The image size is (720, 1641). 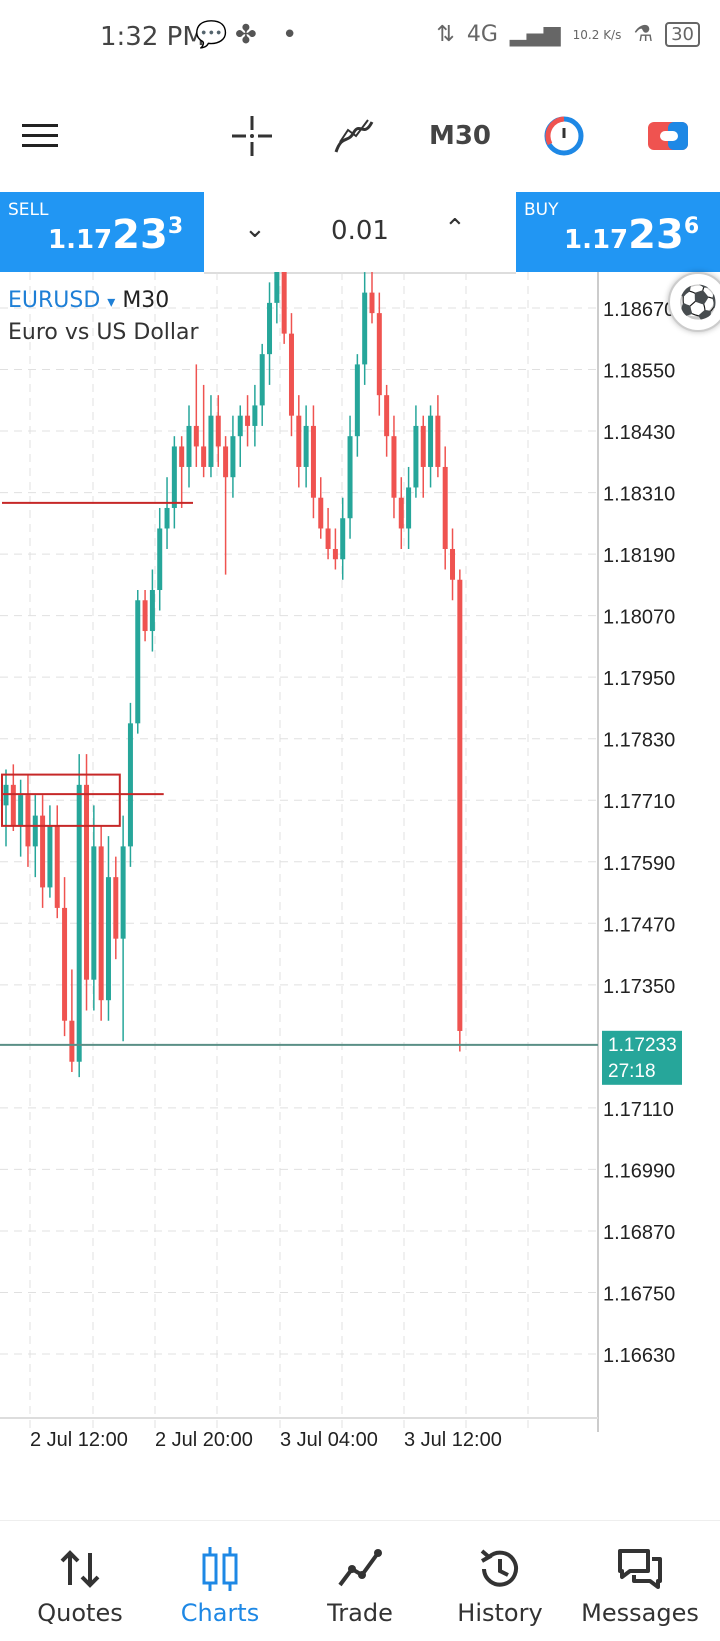 What do you see at coordinates (640, 1581) in the screenshot?
I see `nav-messages: Messages` at bounding box center [640, 1581].